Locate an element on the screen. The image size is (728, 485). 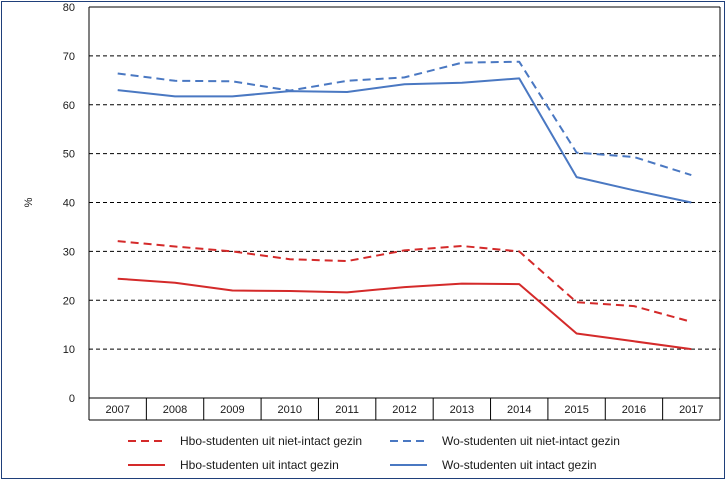
x-tick-label: 2007 is located at coordinates (117, 410).